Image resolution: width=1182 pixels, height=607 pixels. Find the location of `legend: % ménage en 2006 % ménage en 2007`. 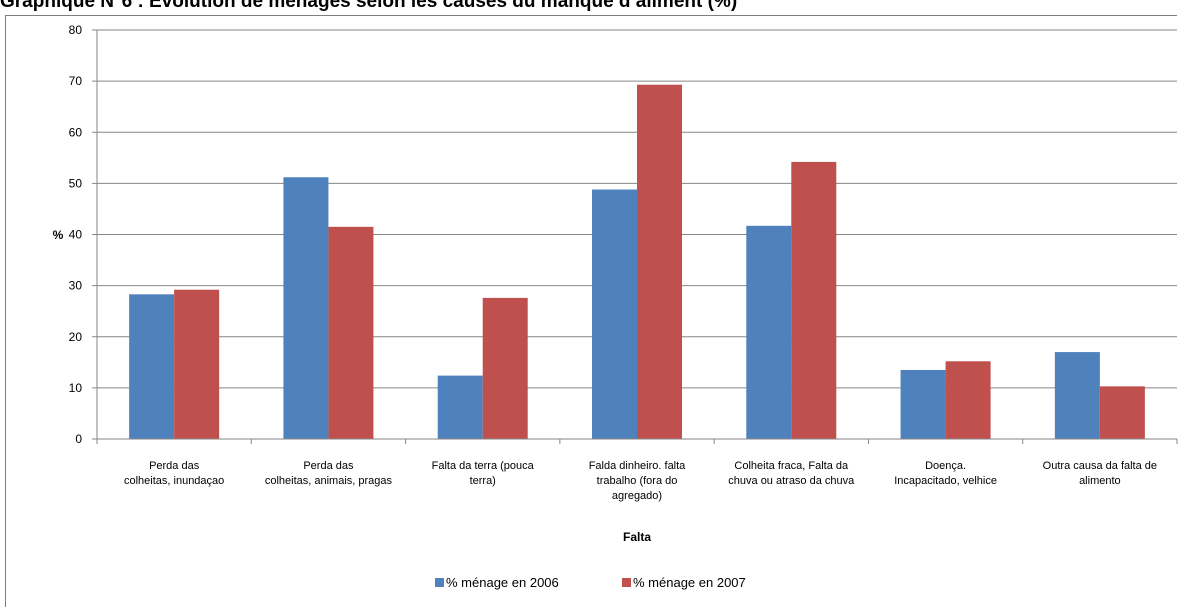

legend: % ménage en 2006 % ménage en 2007 is located at coordinates (590, 582).